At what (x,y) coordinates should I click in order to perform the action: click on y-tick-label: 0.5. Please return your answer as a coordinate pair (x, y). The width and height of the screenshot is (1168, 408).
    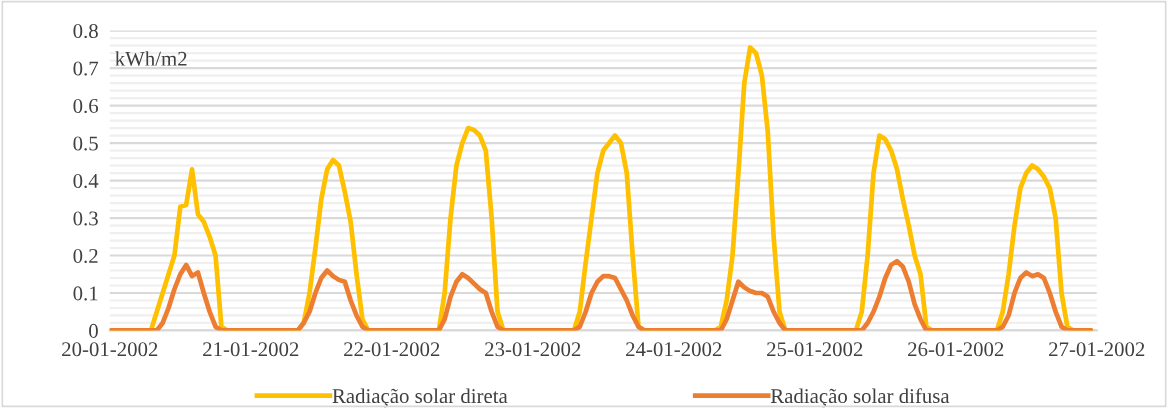
    Looking at the image, I should click on (85, 143).